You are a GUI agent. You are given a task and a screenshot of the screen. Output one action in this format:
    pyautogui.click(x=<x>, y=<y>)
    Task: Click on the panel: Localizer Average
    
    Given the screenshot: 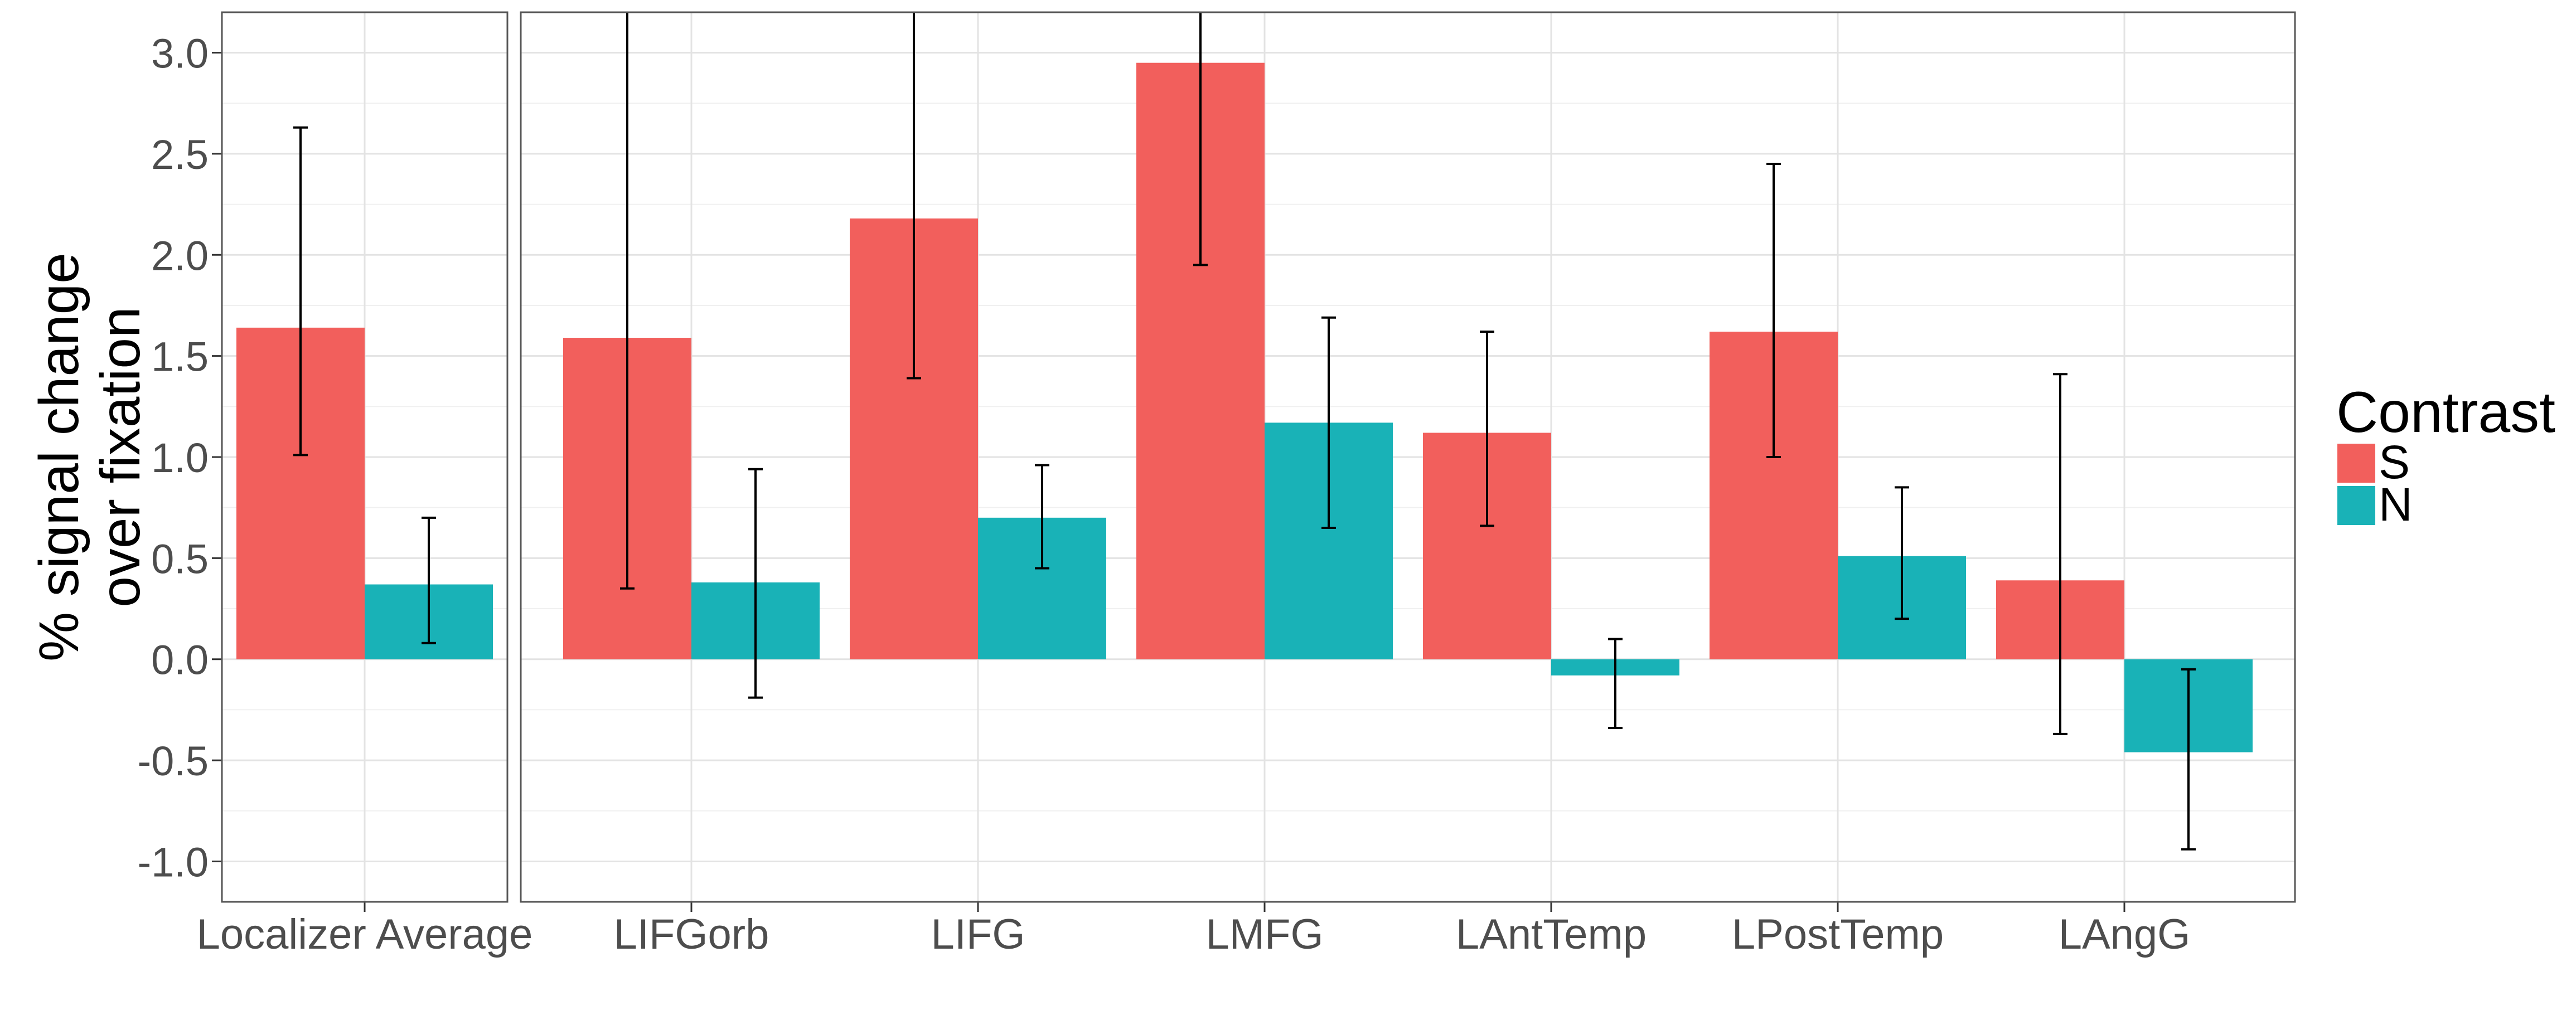 What is the action you would take?
    pyautogui.click(x=365, y=484)
    